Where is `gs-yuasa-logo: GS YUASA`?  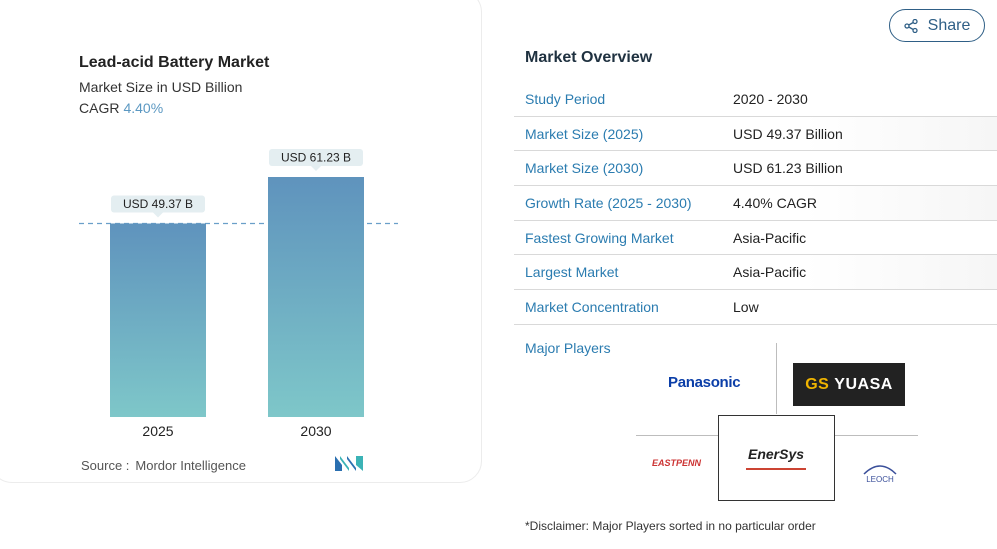 gs-yuasa-logo: GS YUASA is located at coordinates (849, 384).